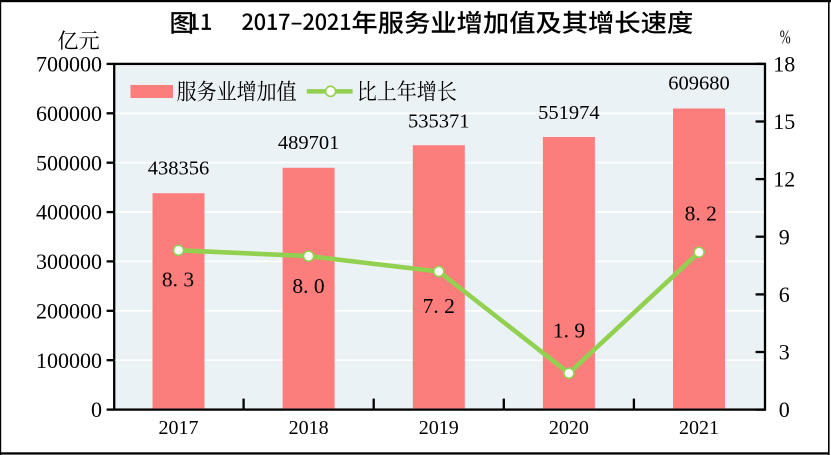  Describe the element at coordinates (309, 428) in the screenshot. I see `svg-text: 2018` at that location.